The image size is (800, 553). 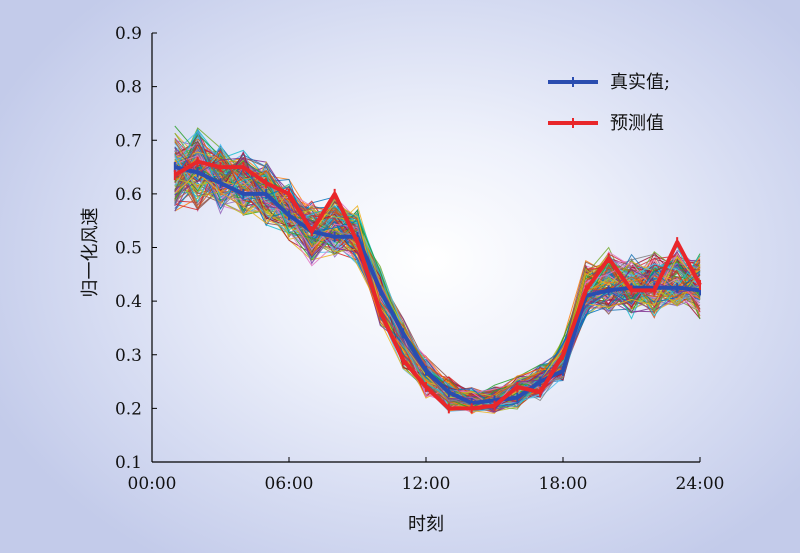 What do you see at coordinates (128, 356) in the screenshot?
I see `y-tick-label: 0.3` at bounding box center [128, 356].